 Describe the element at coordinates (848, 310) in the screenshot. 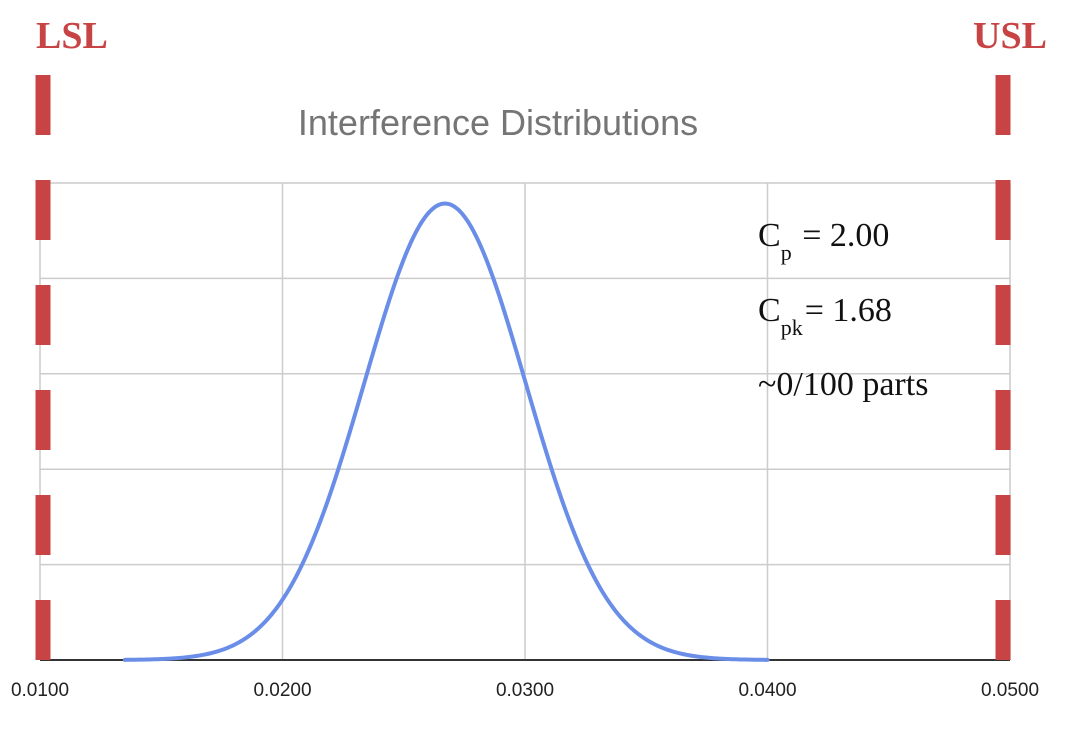

I see `cpk-value: = 1.68` at that location.